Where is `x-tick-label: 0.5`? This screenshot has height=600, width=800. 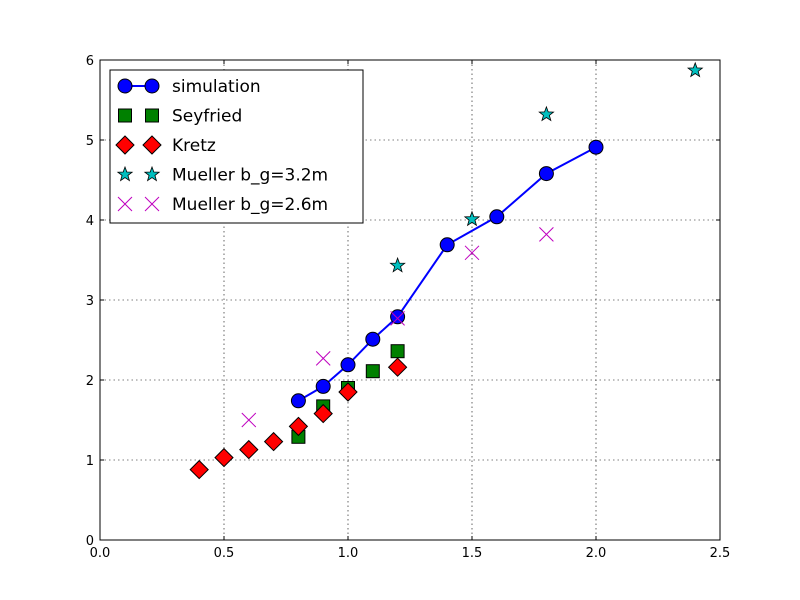 x-tick-label: 0.5 is located at coordinates (224, 553).